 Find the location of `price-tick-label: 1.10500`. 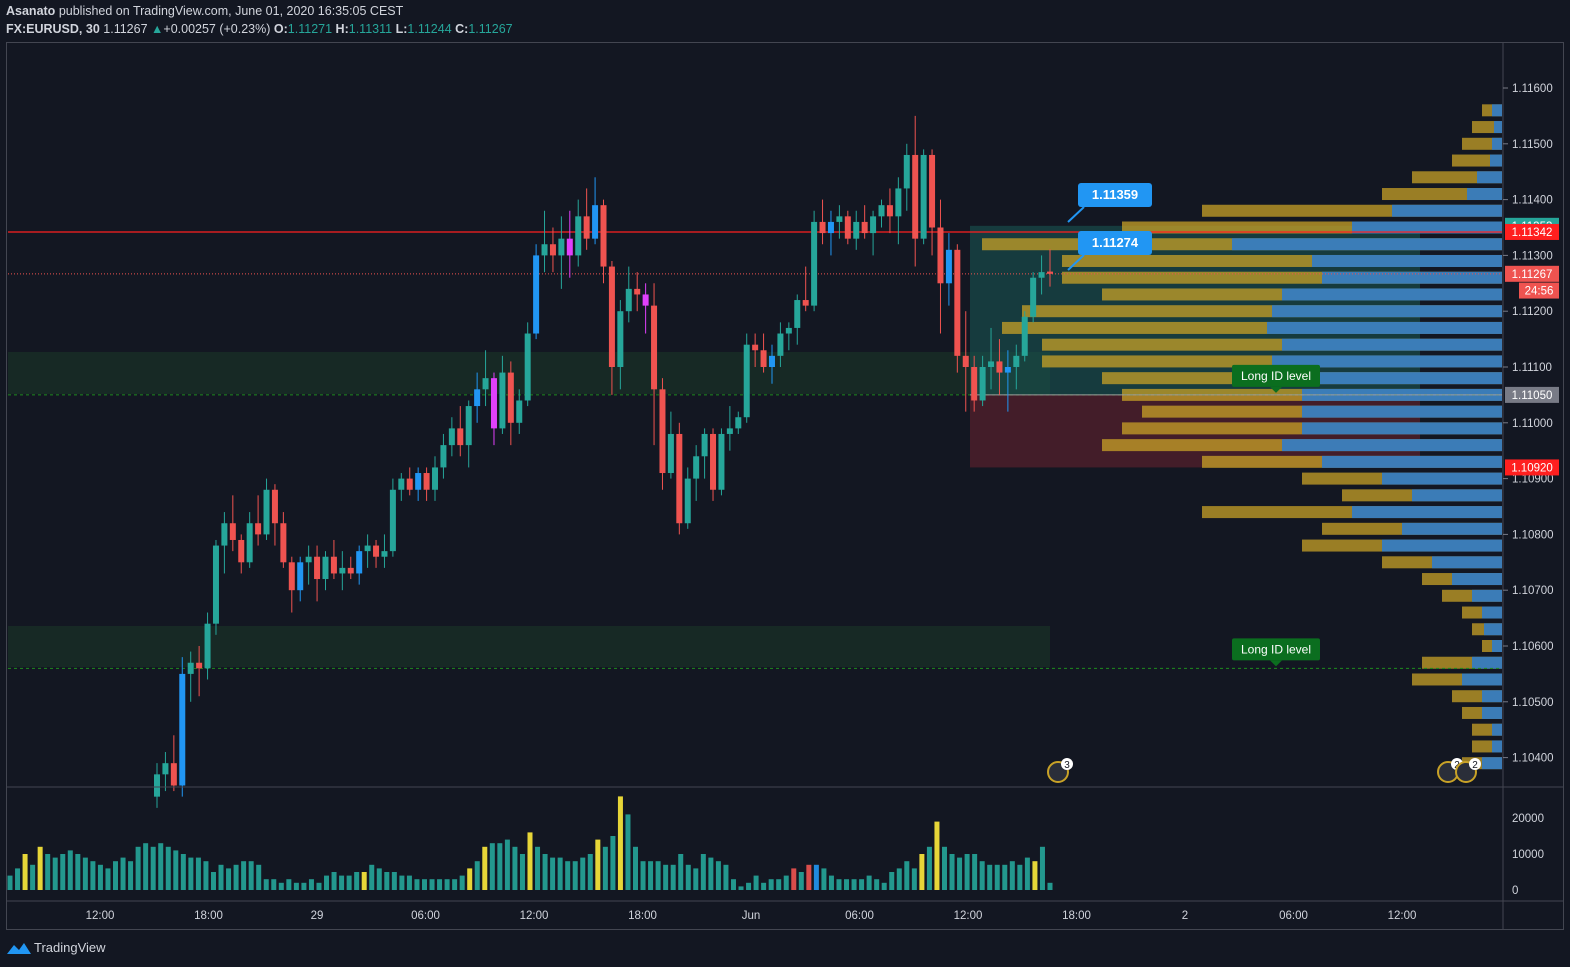

price-tick-label: 1.10500 is located at coordinates (1533, 703).